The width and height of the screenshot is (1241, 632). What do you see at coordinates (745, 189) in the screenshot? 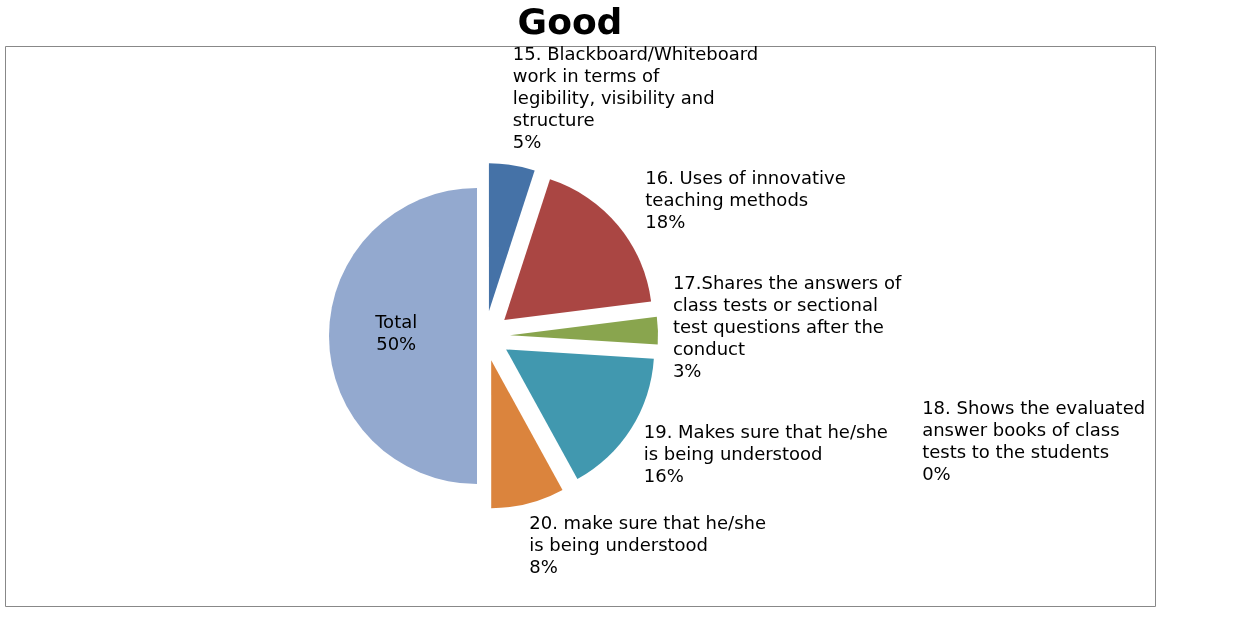
I see `slice-label: 16. Uses of innovative teaching methods` at bounding box center [745, 189].